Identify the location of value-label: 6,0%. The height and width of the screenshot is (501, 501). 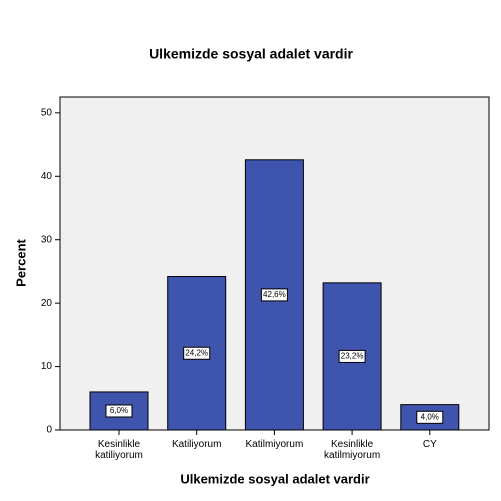
(119, 410).